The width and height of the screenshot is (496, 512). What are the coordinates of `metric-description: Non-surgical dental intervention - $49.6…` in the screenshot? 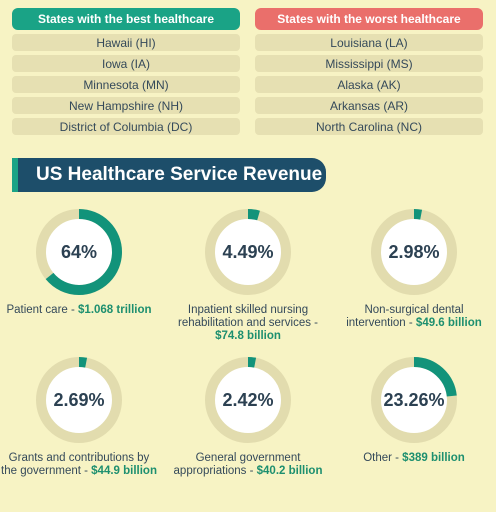 It's located at (414, 317).